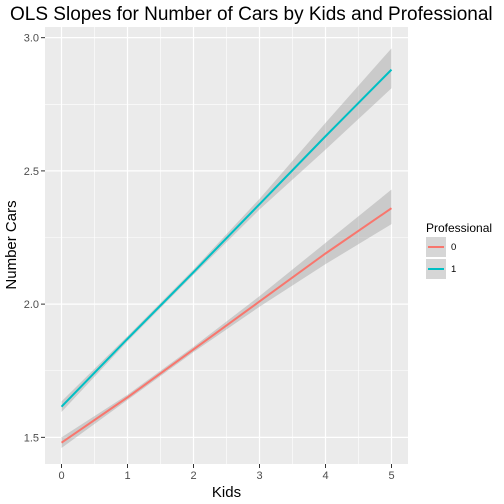 This screenshot has height=504, width=504. Describe the element at coordinates (226, 492) in the screenshot. I see `x-axis-title: Kids` at that location.